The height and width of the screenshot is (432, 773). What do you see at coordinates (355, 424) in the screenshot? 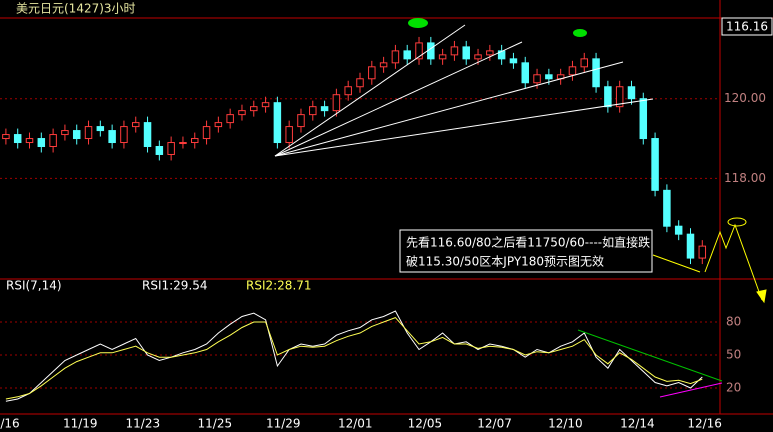
I see `x-tick-label: 12/01` at bounding box center [355, 424].